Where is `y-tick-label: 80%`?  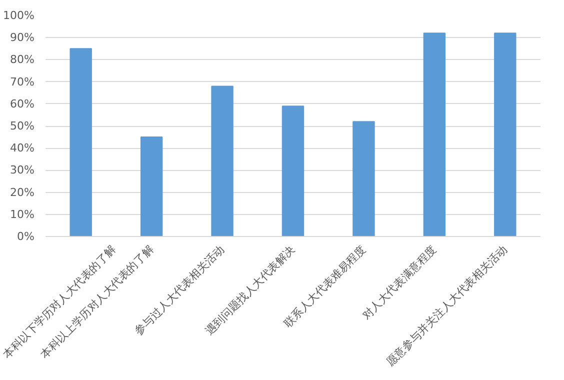 y-tick-label: 80% is located at coordinates (22, 59).